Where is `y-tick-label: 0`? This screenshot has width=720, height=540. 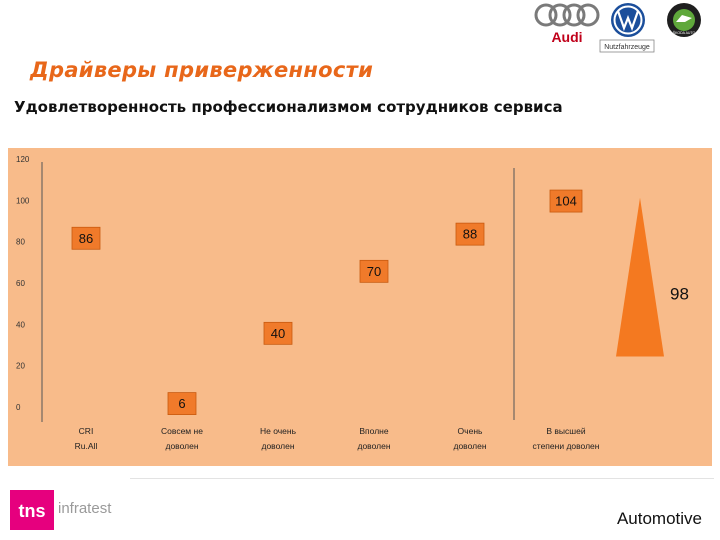
y-tick-label: 0 is located at coordinates (18, 407).